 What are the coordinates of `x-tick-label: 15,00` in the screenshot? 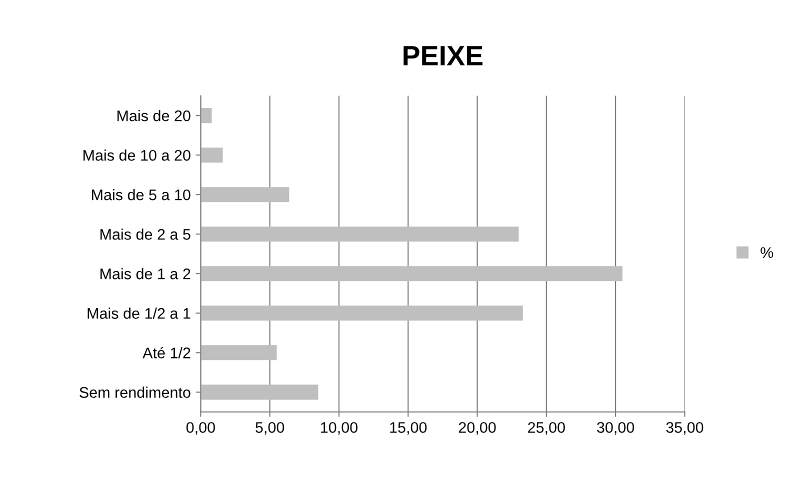 It's located at (408, 428).